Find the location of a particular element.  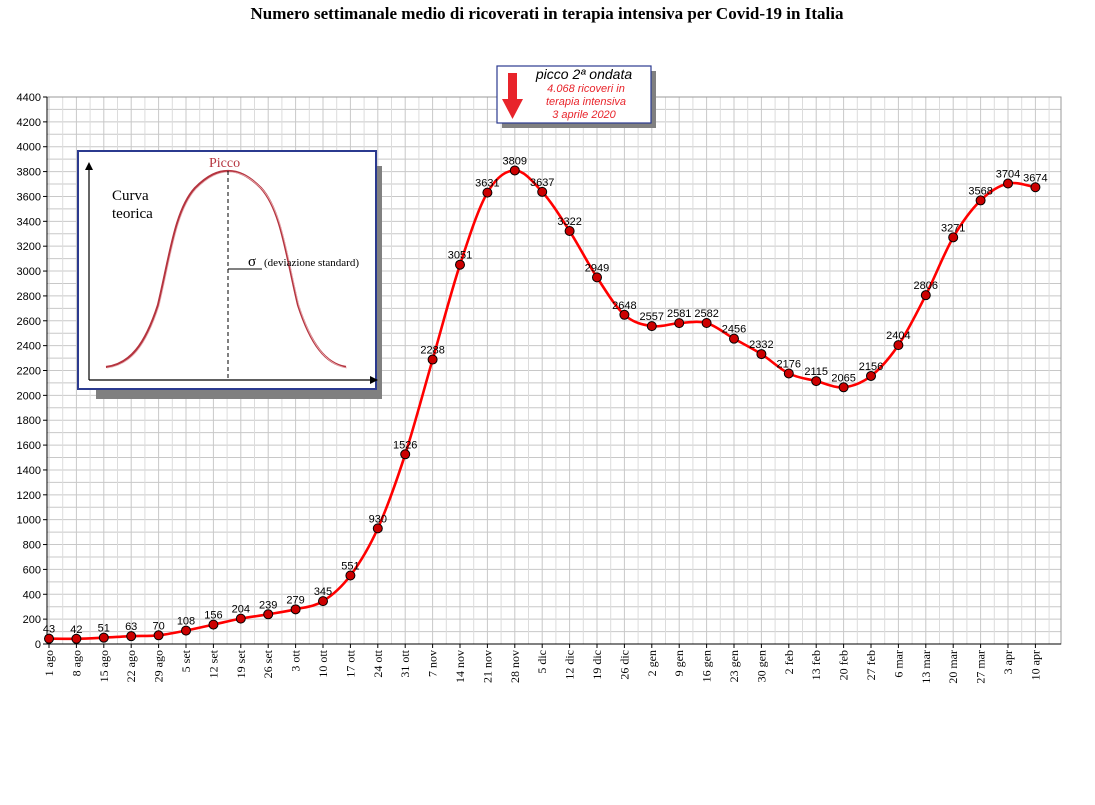

x-tick-label: 10 apr is located at coordinates (1035, 665).